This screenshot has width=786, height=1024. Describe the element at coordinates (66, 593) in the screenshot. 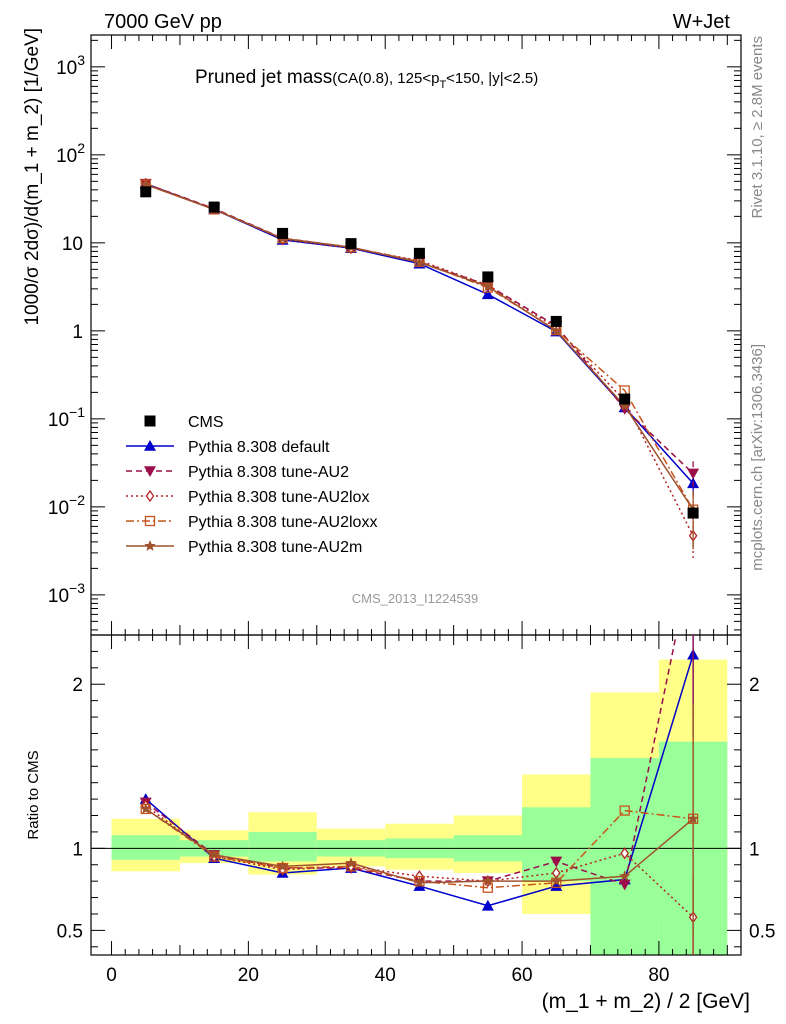

I see `y-tick-label-0: 10⁻³` at that location.